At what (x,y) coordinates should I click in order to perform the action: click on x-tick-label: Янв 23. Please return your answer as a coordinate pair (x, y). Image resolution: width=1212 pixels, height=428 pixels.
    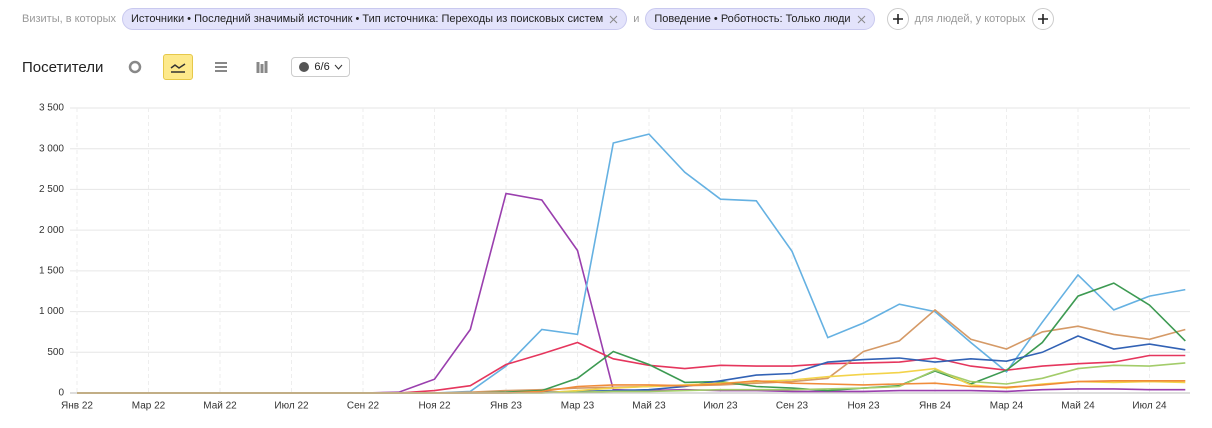
    Looking at the image, I should click on (506, 406).